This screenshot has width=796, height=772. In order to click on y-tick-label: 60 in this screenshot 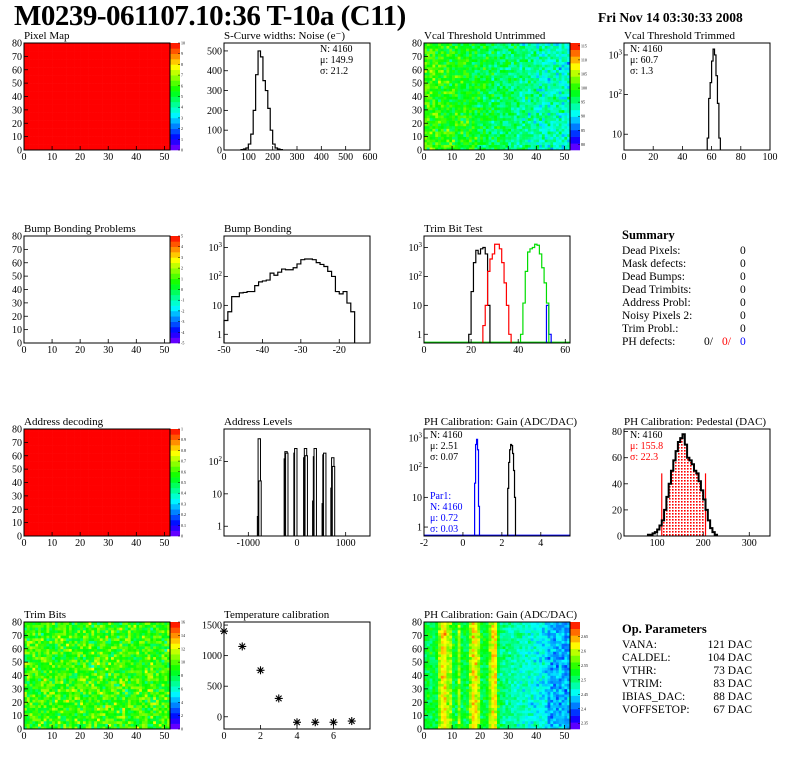, I will do `click(417, 70)`.